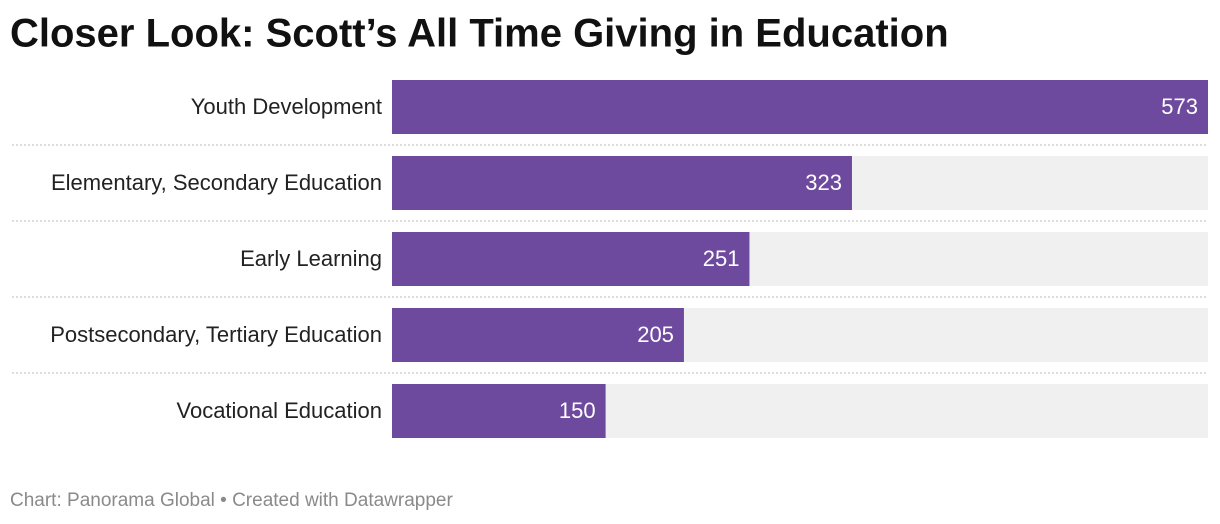 The image size is (1220, 524). Describe the element at coordinates (823, 182) in the screenshot. I see `value-label: 323` at that location.